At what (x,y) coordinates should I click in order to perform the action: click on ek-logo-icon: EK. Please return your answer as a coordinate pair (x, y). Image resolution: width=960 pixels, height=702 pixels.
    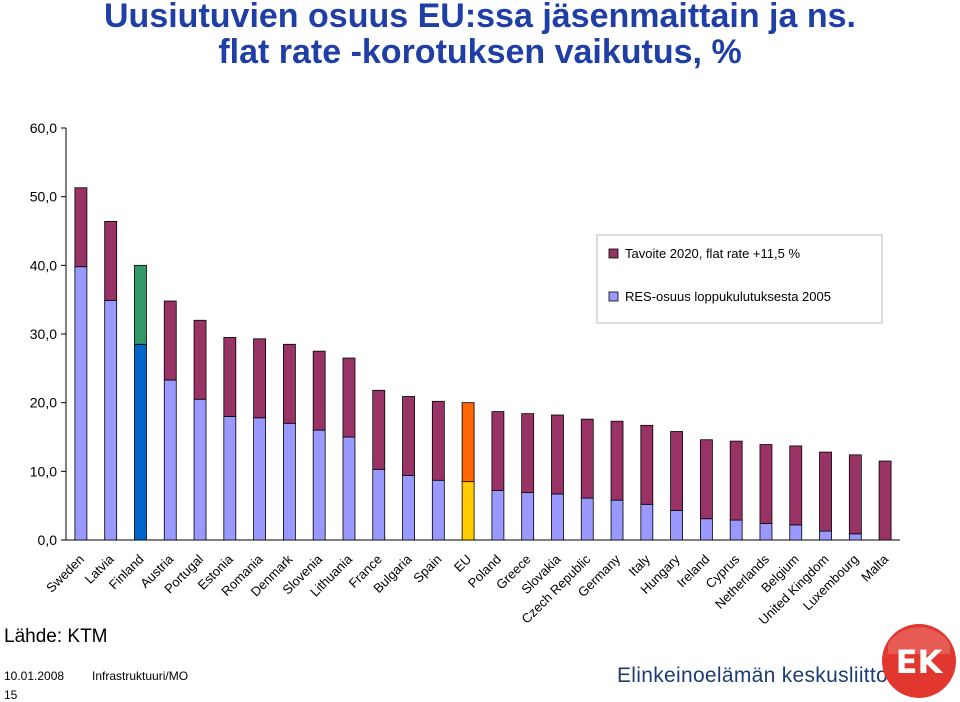
    Looking at the image, I should click on (919, 661).